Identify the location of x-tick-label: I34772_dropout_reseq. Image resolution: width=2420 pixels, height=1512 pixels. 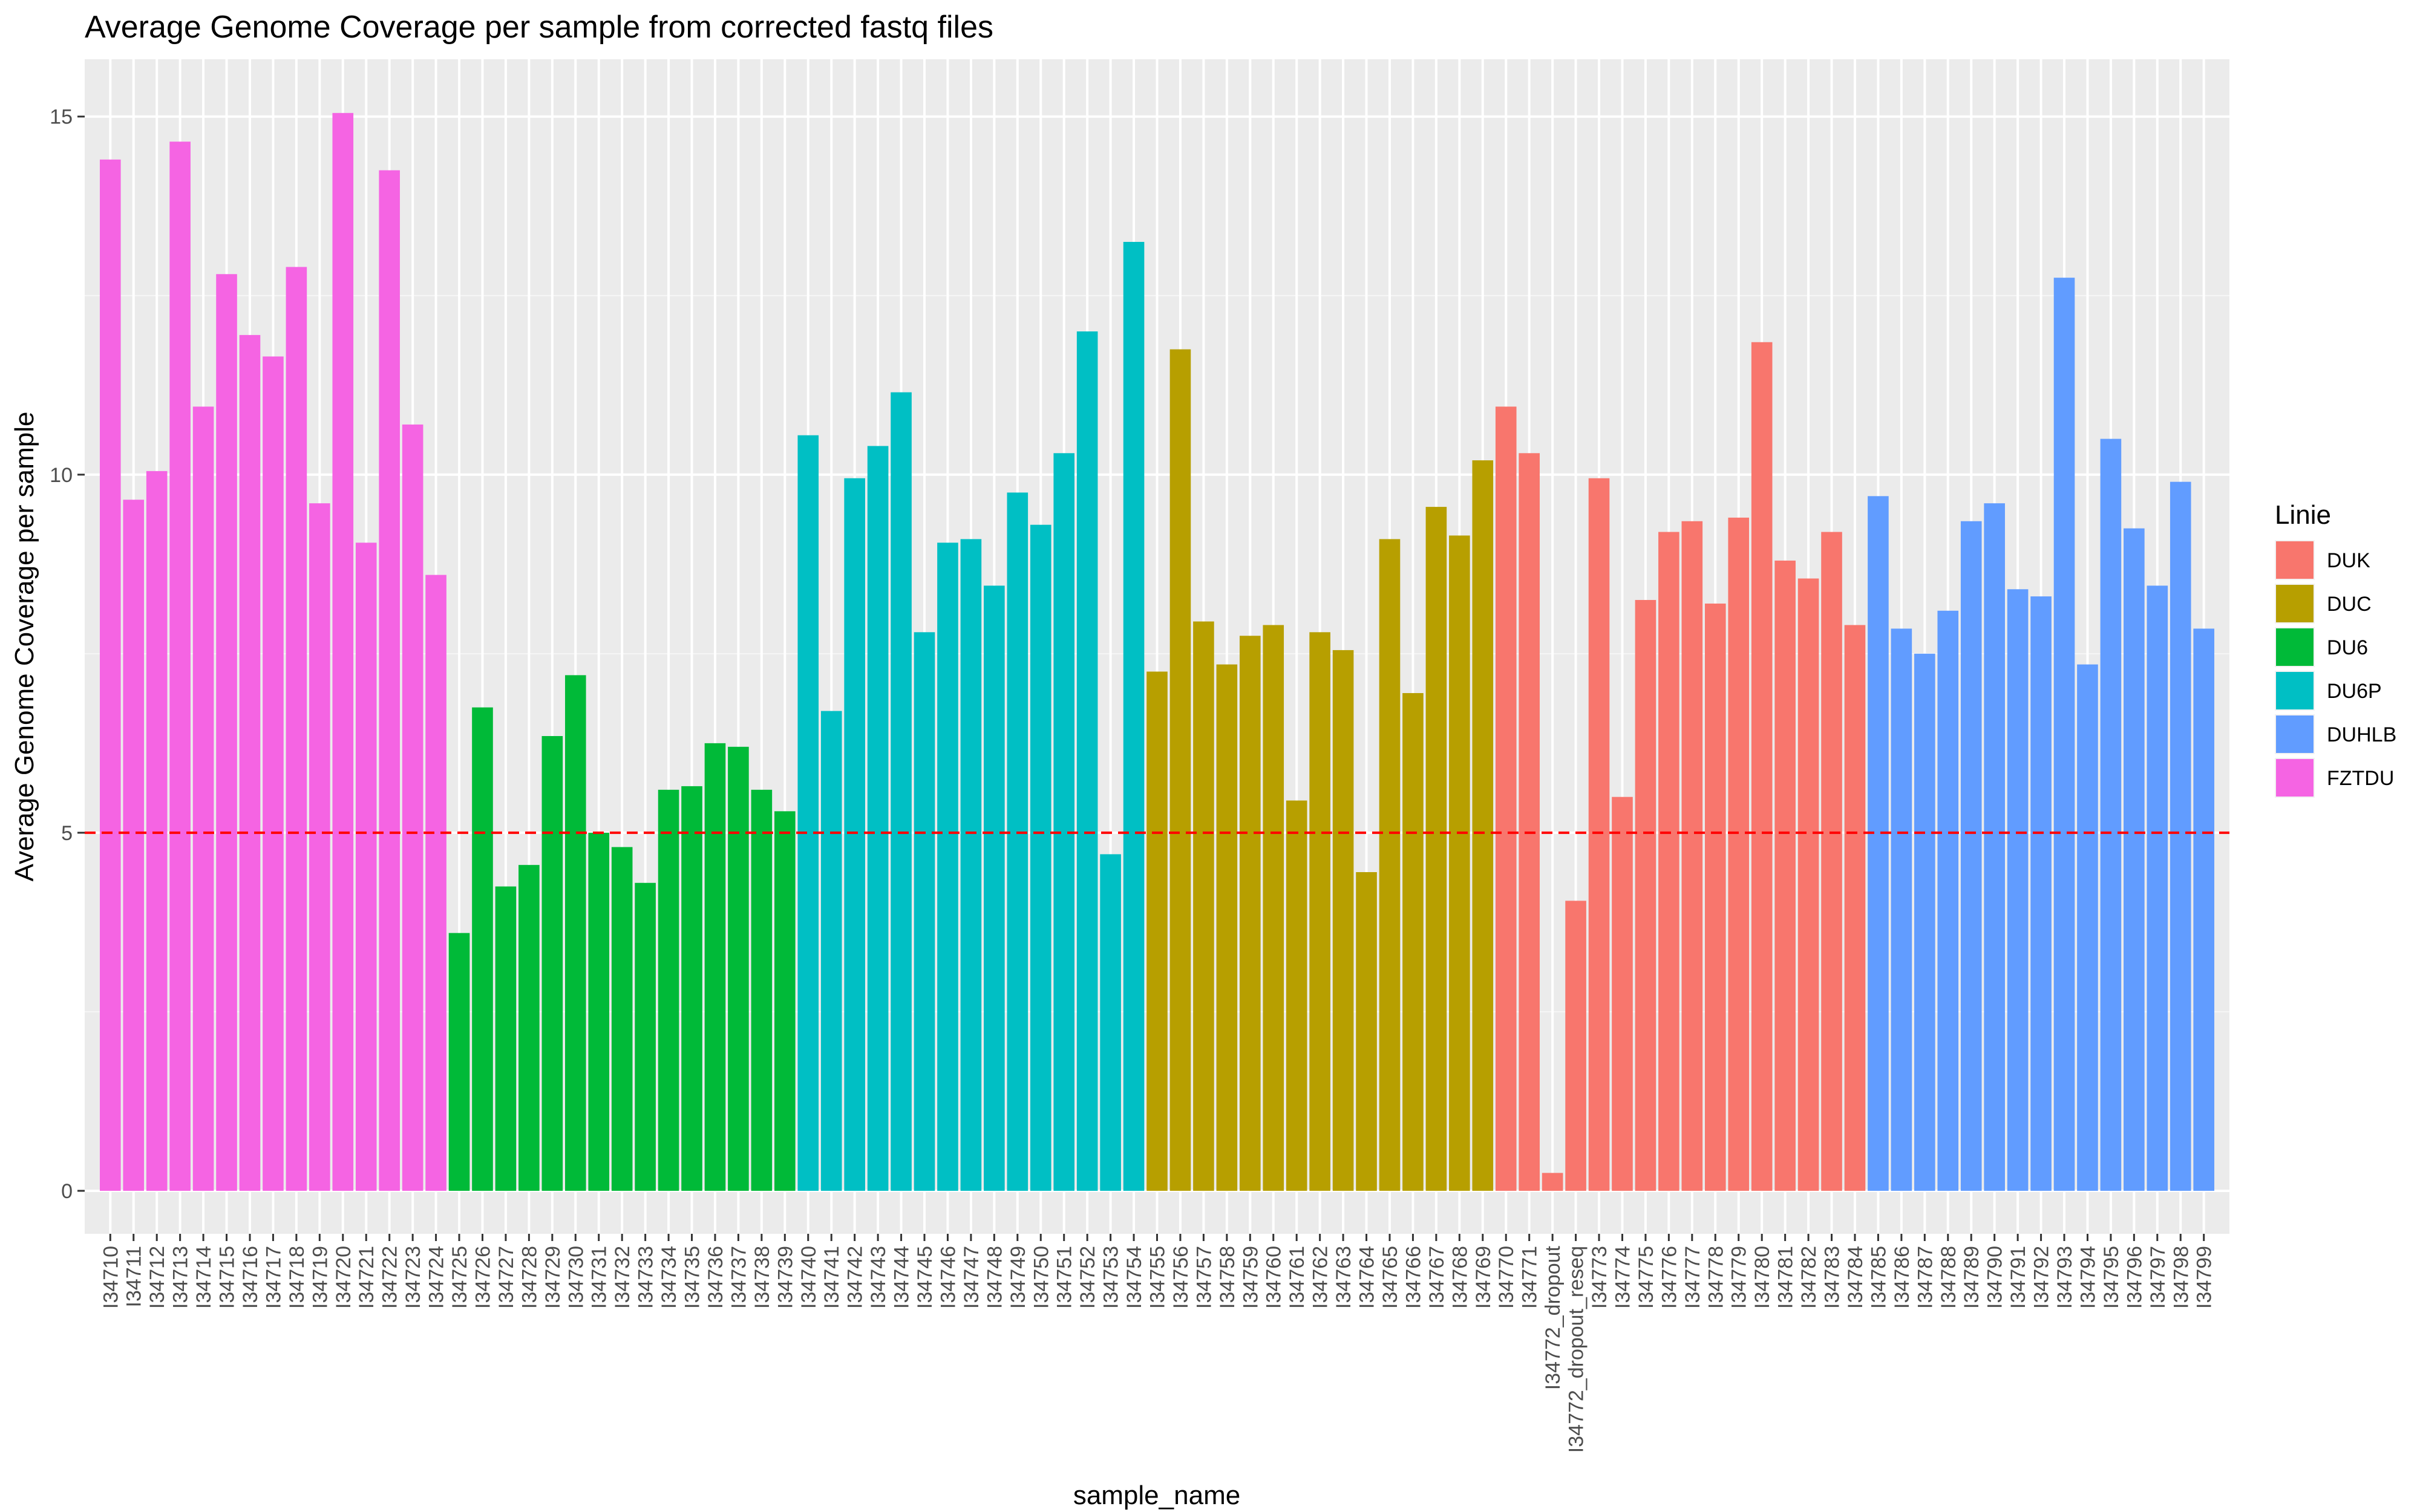
(1576, 1349).